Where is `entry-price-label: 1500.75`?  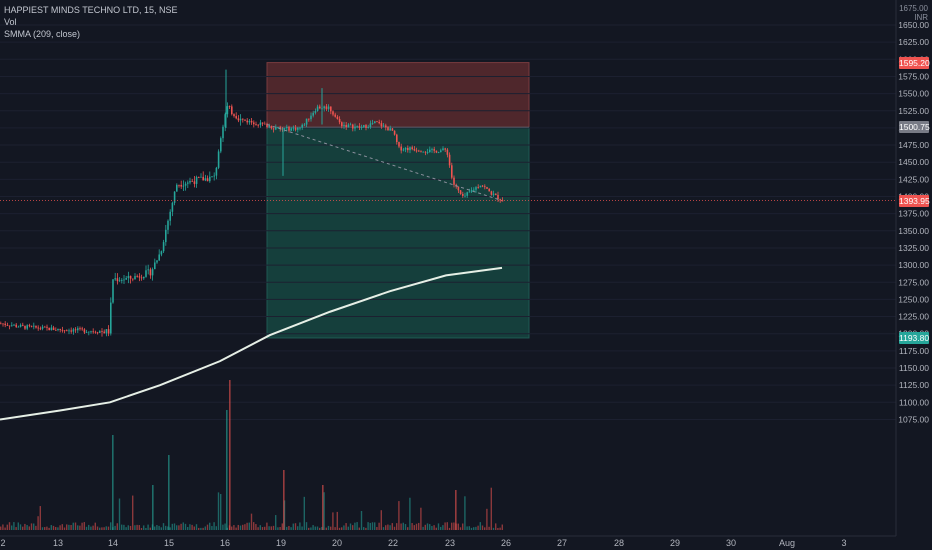 entry-price-label: 1500.75 is located at coordinates (914, 127).